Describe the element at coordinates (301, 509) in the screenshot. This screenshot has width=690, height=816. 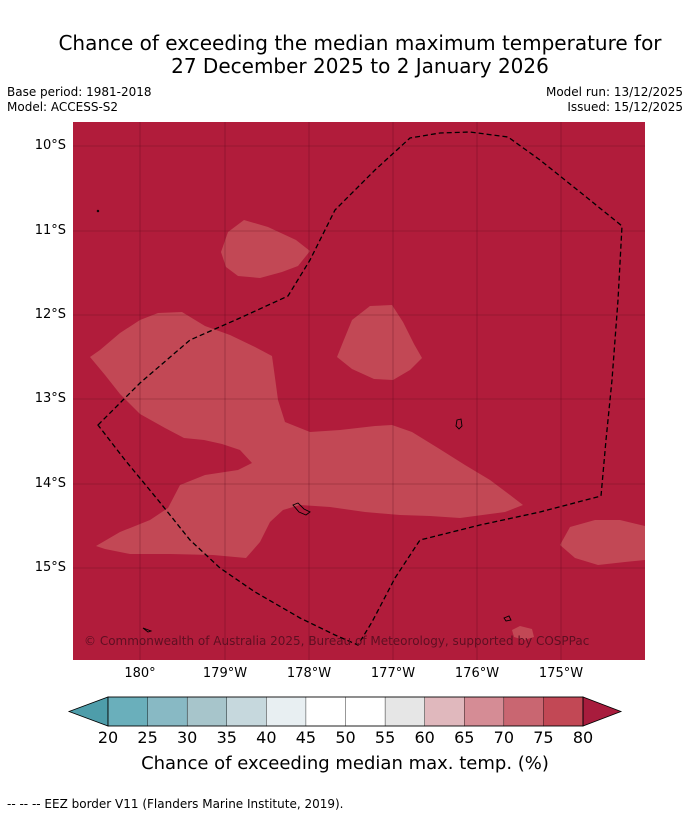
I see `island-futuna` at that location.